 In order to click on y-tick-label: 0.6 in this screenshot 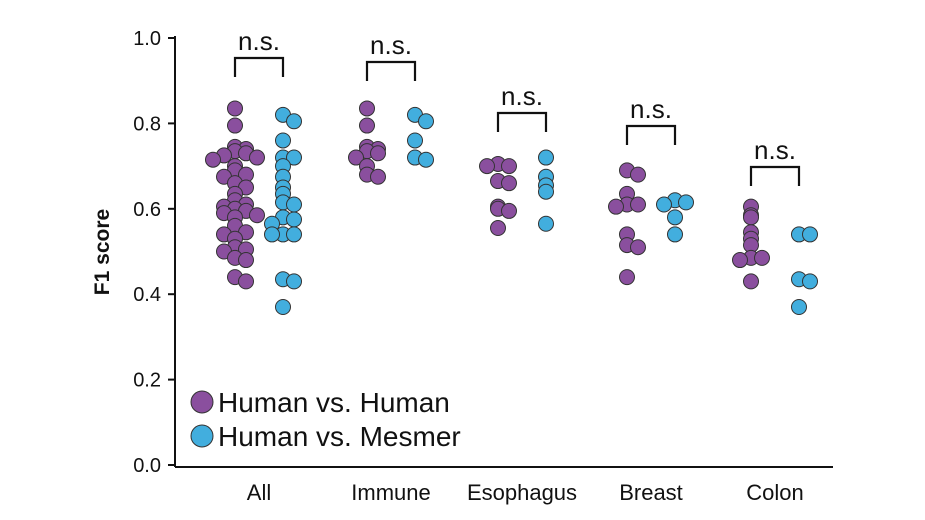, I will do `click(147, 210)`.